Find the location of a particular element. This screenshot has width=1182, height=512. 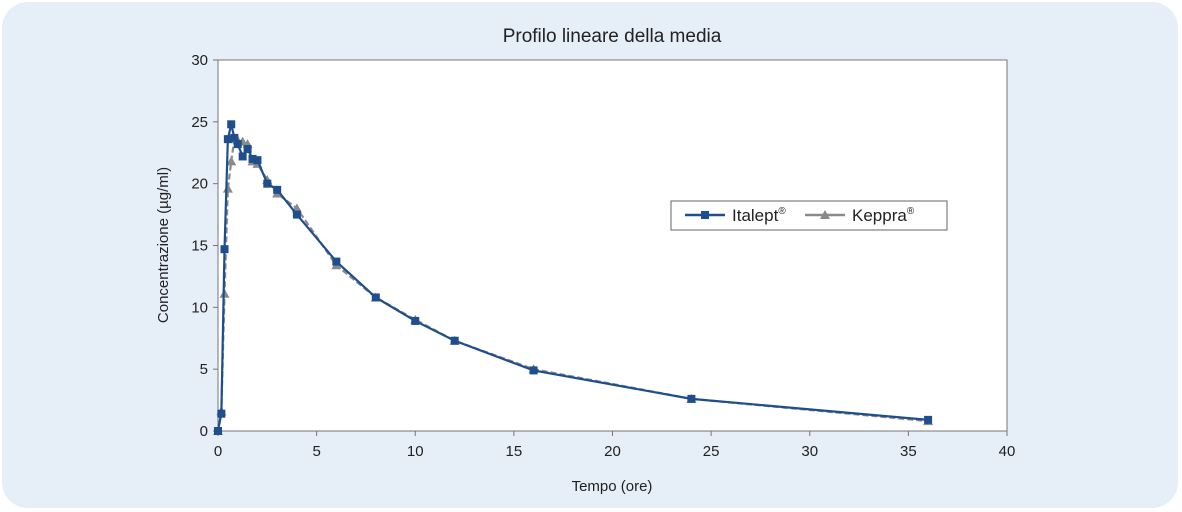

legend-item-keppra: Keppra® is located at coordinates (860, 215).